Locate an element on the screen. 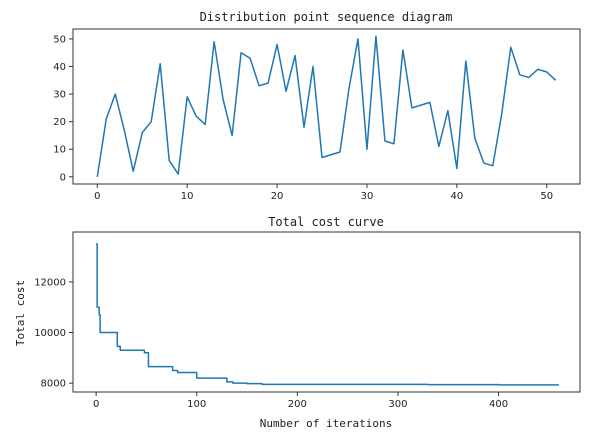 The height and width of the screenshot is (441, 604). cost-plot-ylabel: Total cost is located at coordinates (20, 313).